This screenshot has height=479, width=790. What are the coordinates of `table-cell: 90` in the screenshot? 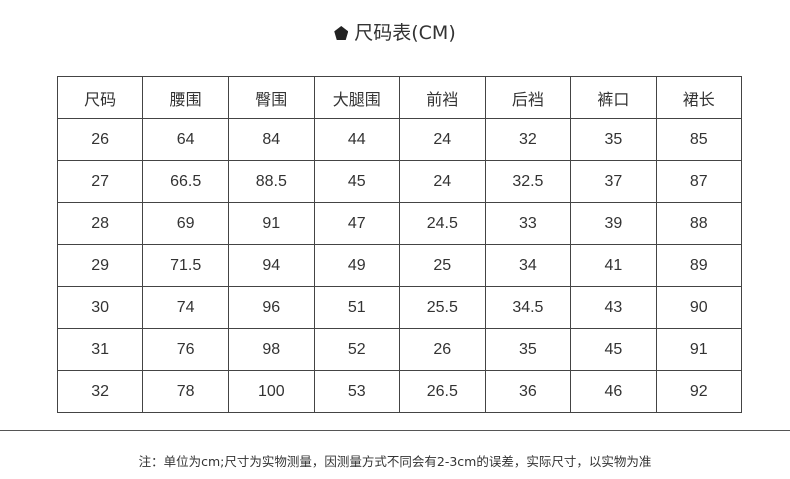 It's located at (699, 307).